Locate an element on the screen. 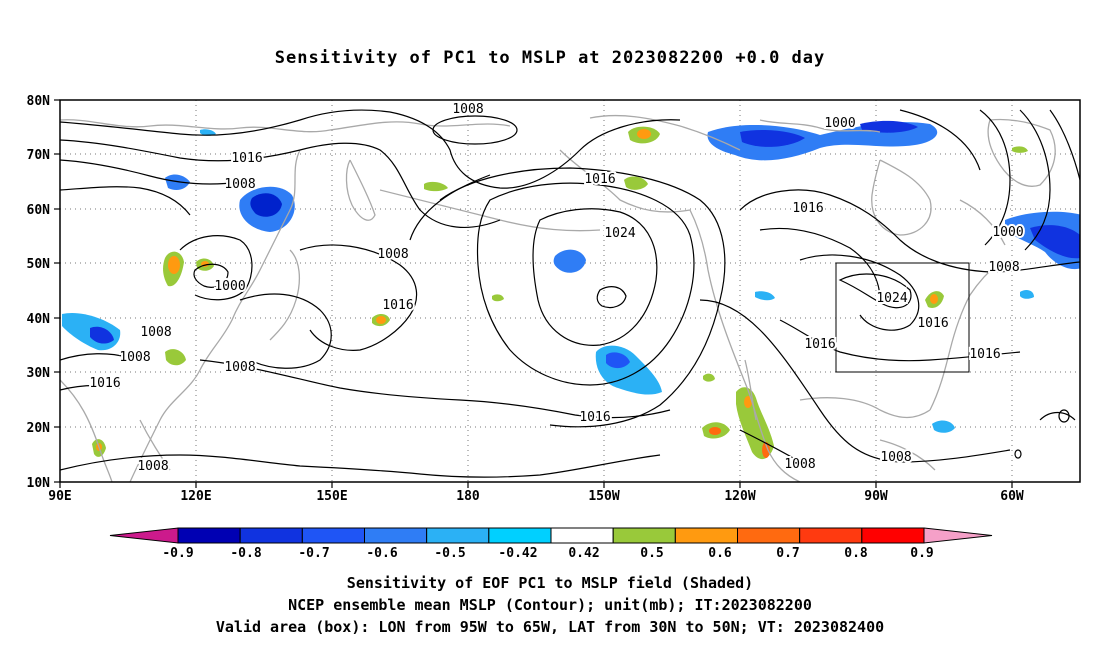 Image resolution: width=1100 pixels, height=650 pixels. pos-patch-bay is located at coordinates (175, 357).